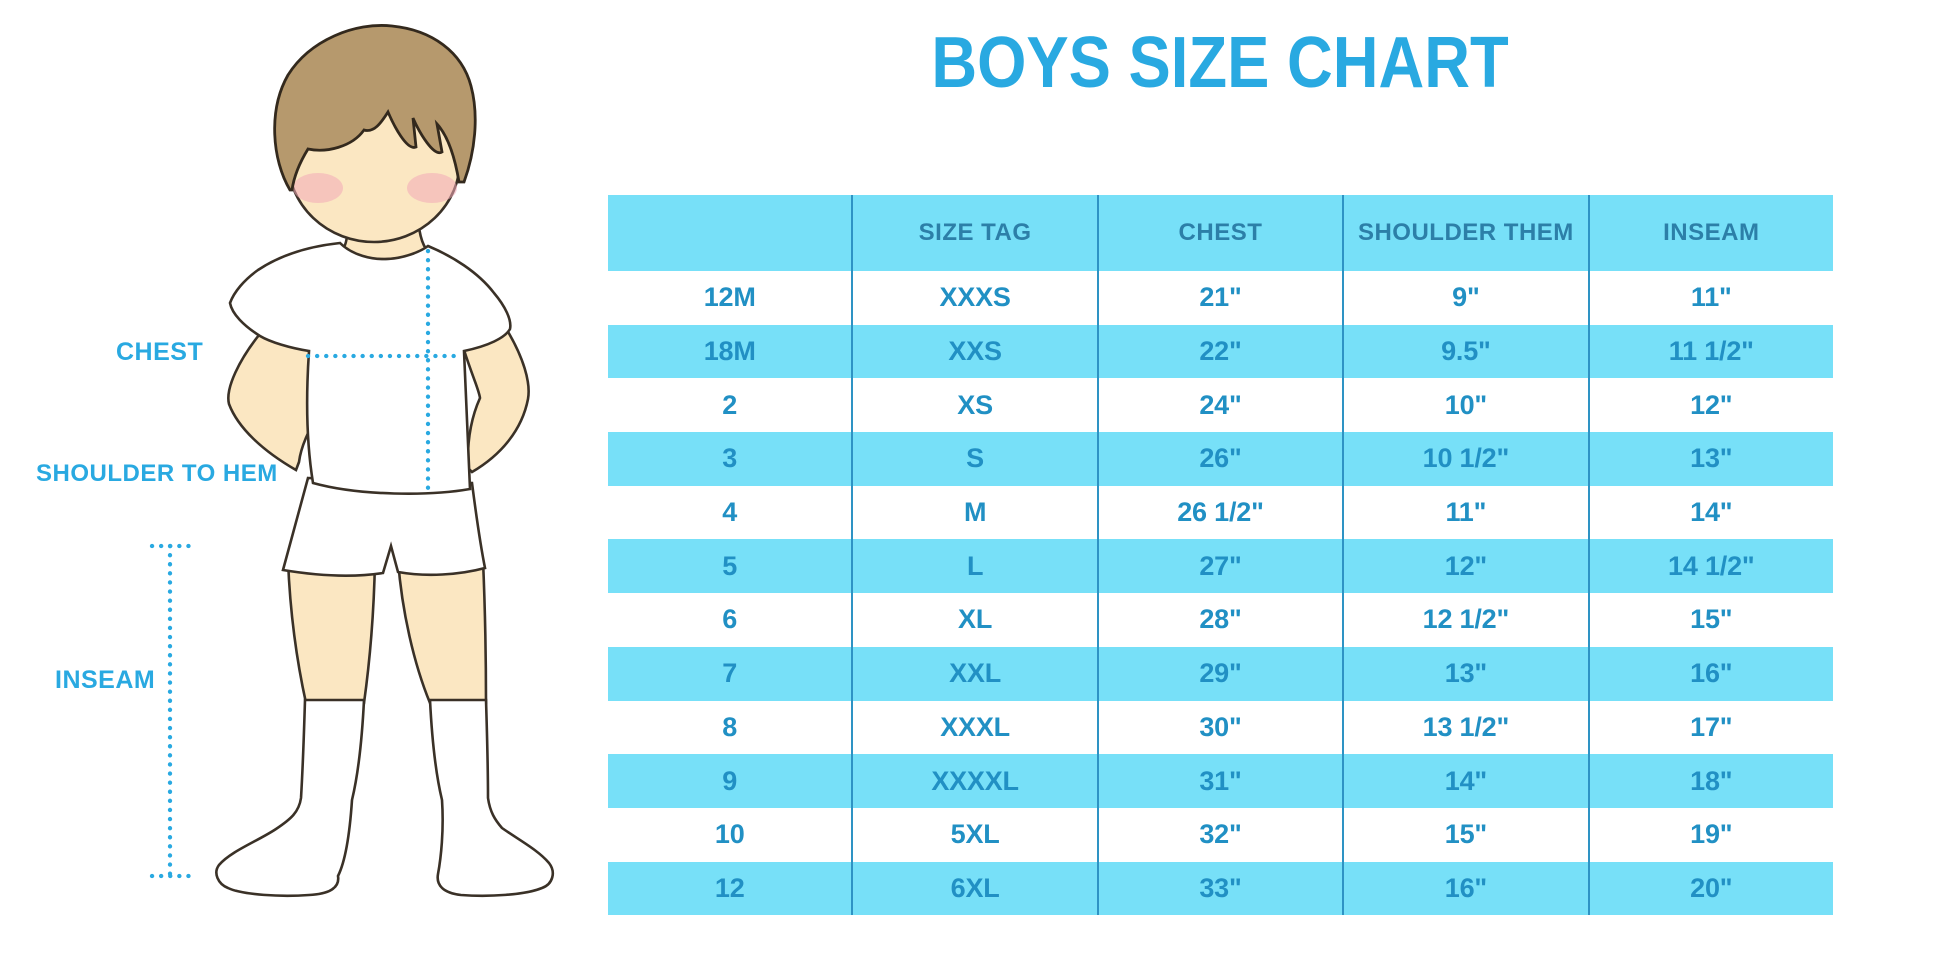 The image size is (1946, 973). Describe the element at coordinates (974, 459) in the screenshot. I see `table-cell: S` at that location.